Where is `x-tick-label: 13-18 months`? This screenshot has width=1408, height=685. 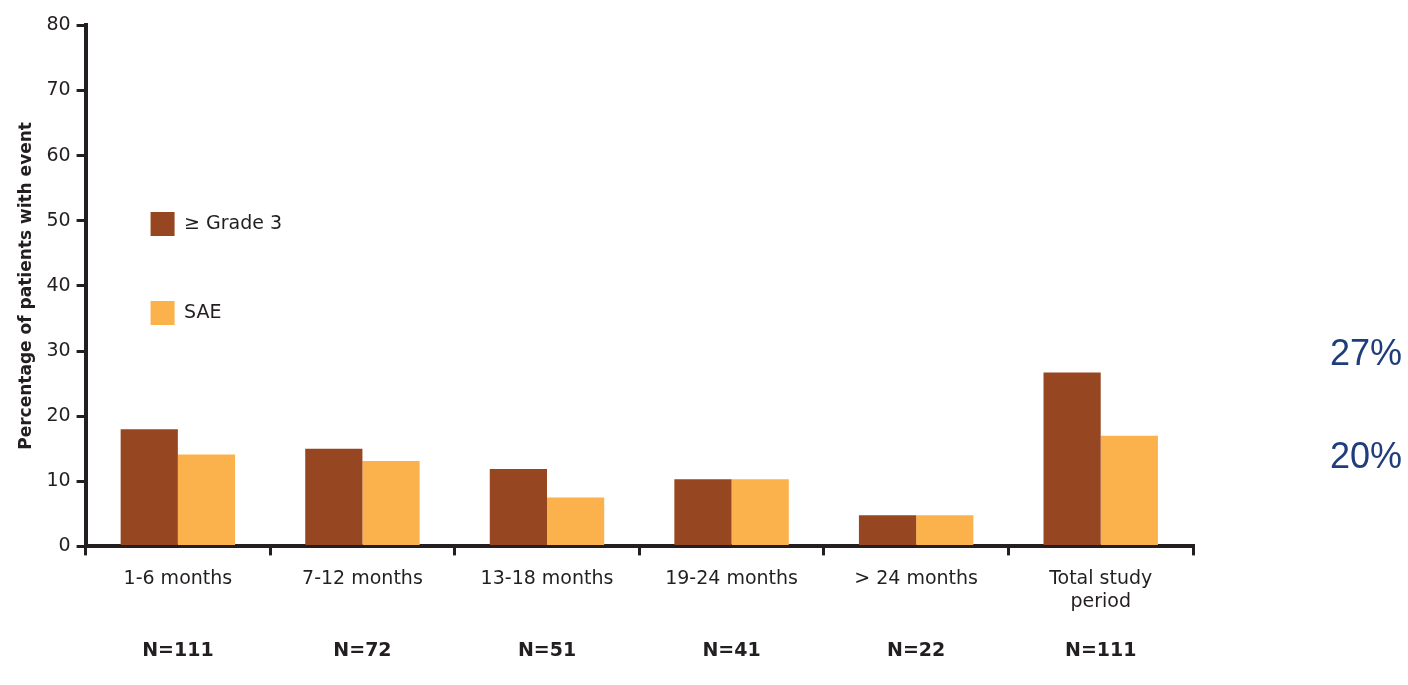 x-tick-label: 13-18 months is located at coordinates (547, 576).